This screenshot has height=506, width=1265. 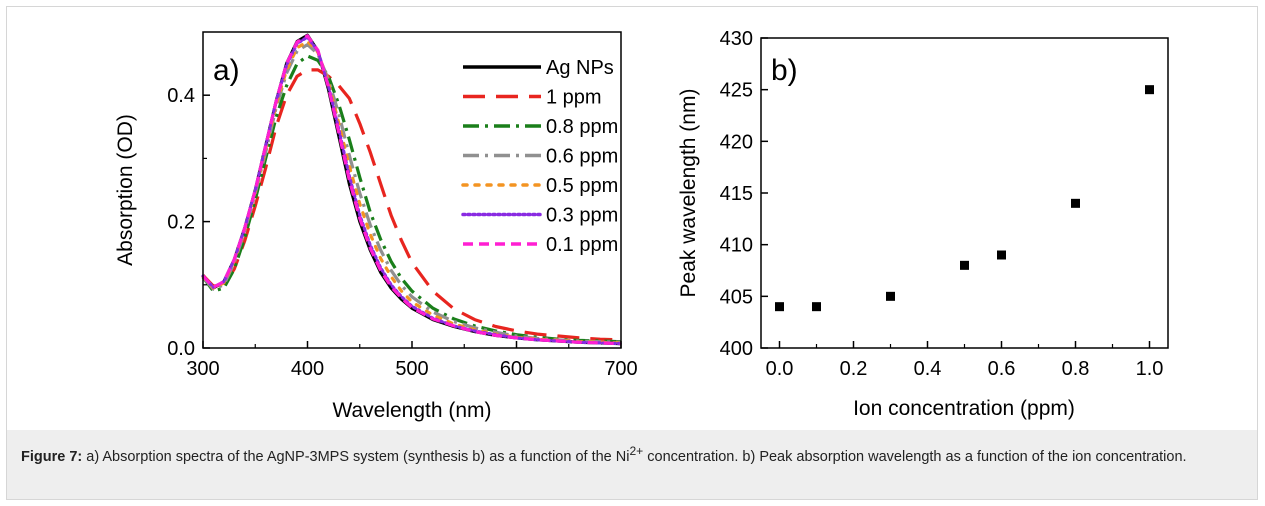 I want to click on panel-b-ytick-label: 430, so click(x=736, y=39).